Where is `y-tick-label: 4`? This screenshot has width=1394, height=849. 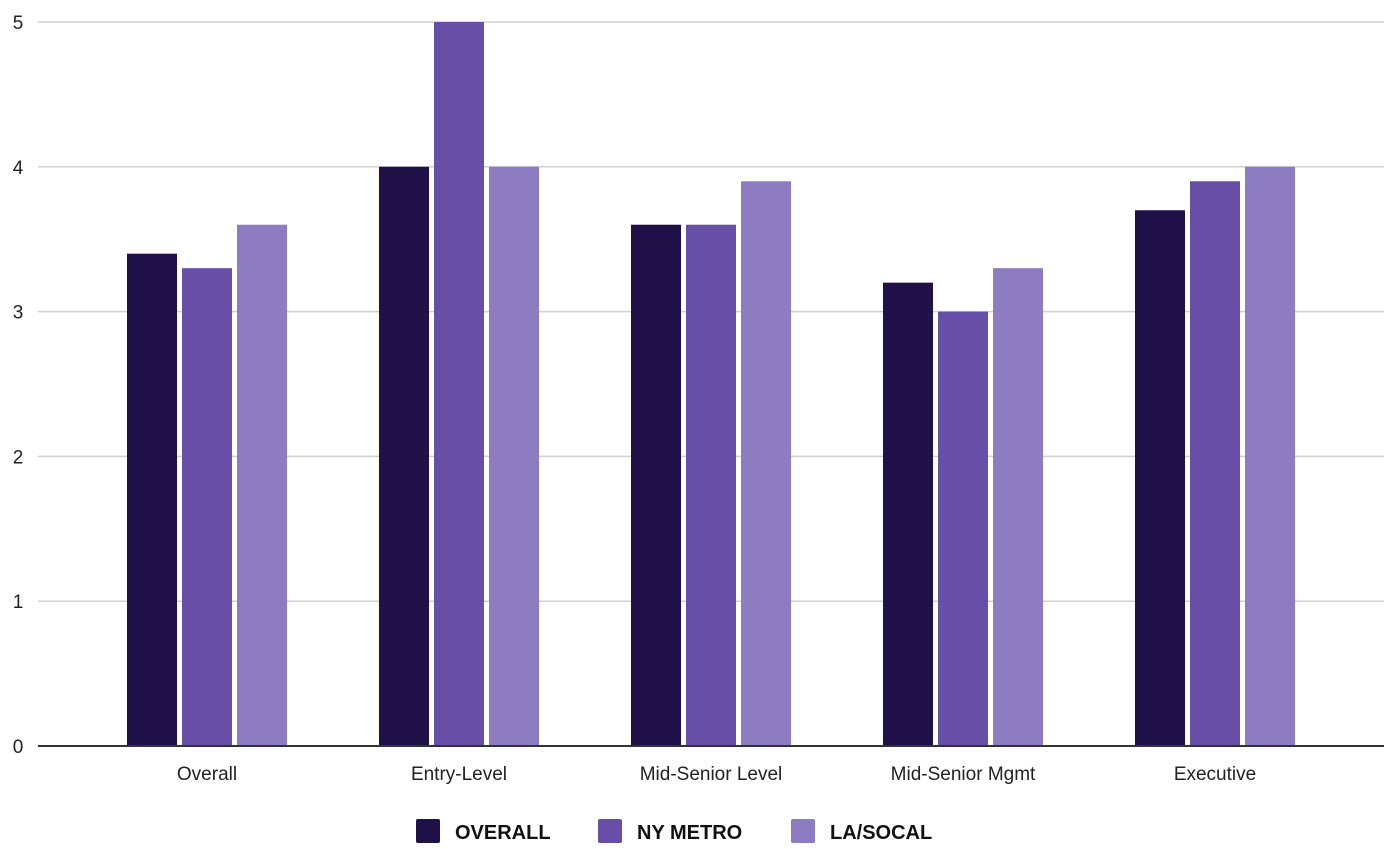 y-tick-label: 4 is located at coordinates (18, 168).